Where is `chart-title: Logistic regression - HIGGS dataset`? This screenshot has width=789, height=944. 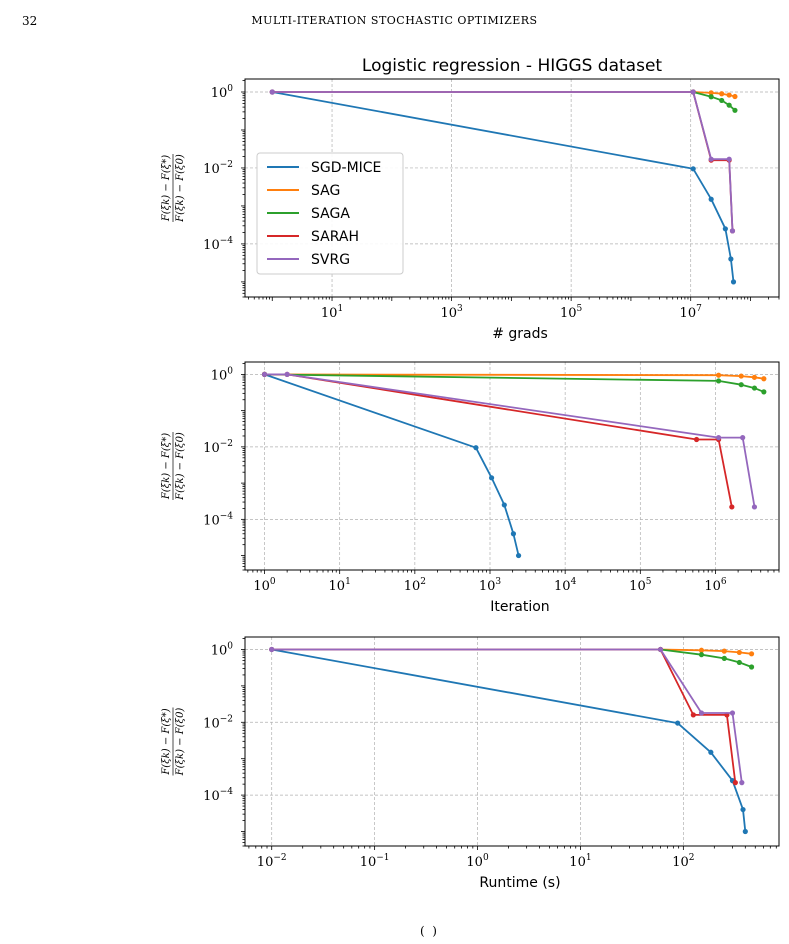 chart-title: Logistic regression - HIGGS dataset is located at coordinates (512, 66).